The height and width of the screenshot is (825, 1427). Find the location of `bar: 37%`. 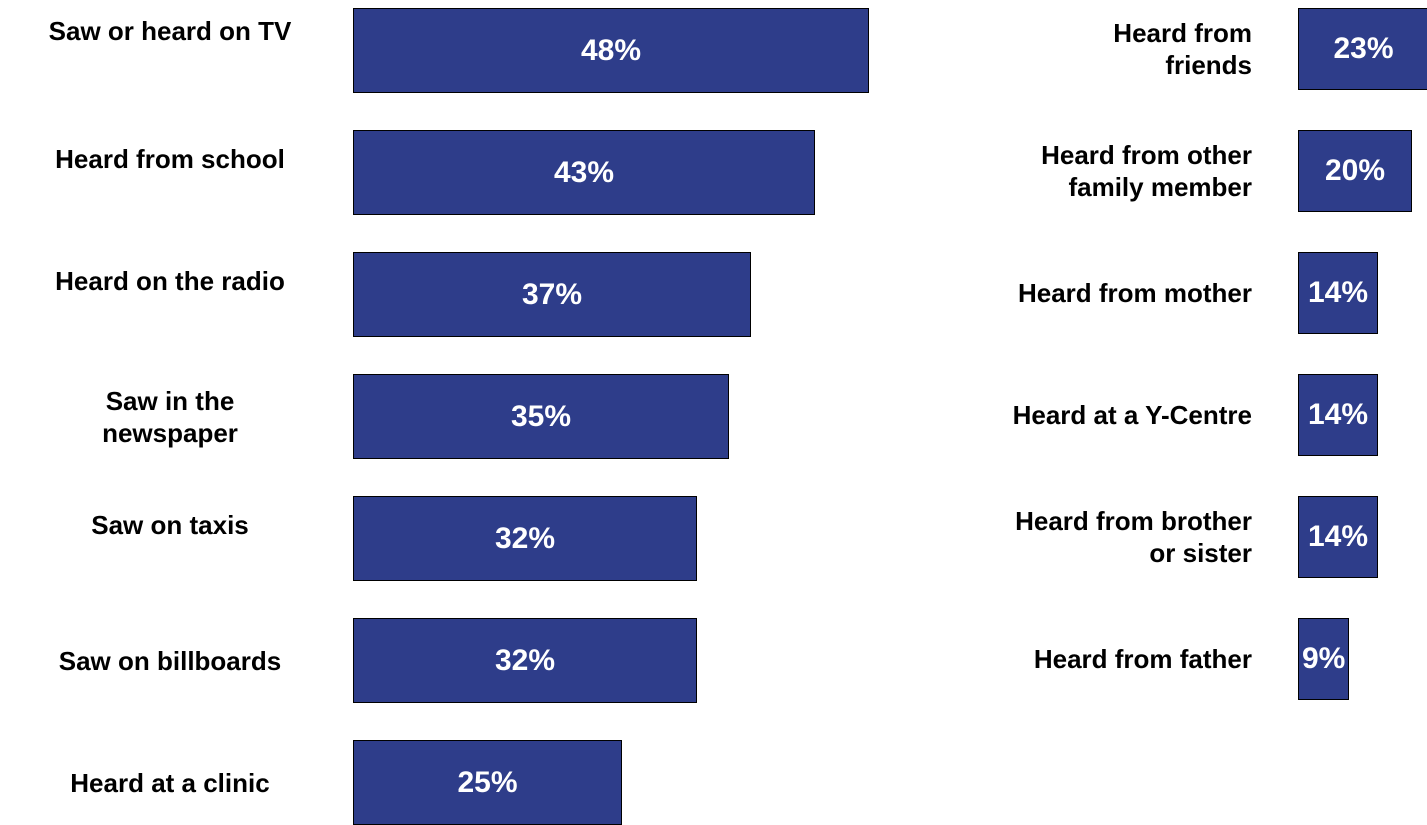

bar: 37% is located at coordinates (552, 294).